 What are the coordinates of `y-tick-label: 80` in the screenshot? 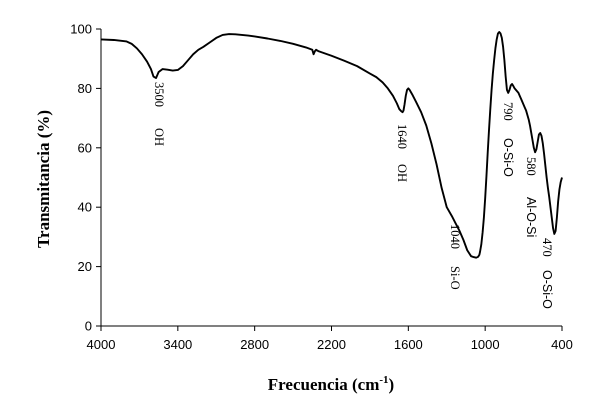 It's located at (85, 88).